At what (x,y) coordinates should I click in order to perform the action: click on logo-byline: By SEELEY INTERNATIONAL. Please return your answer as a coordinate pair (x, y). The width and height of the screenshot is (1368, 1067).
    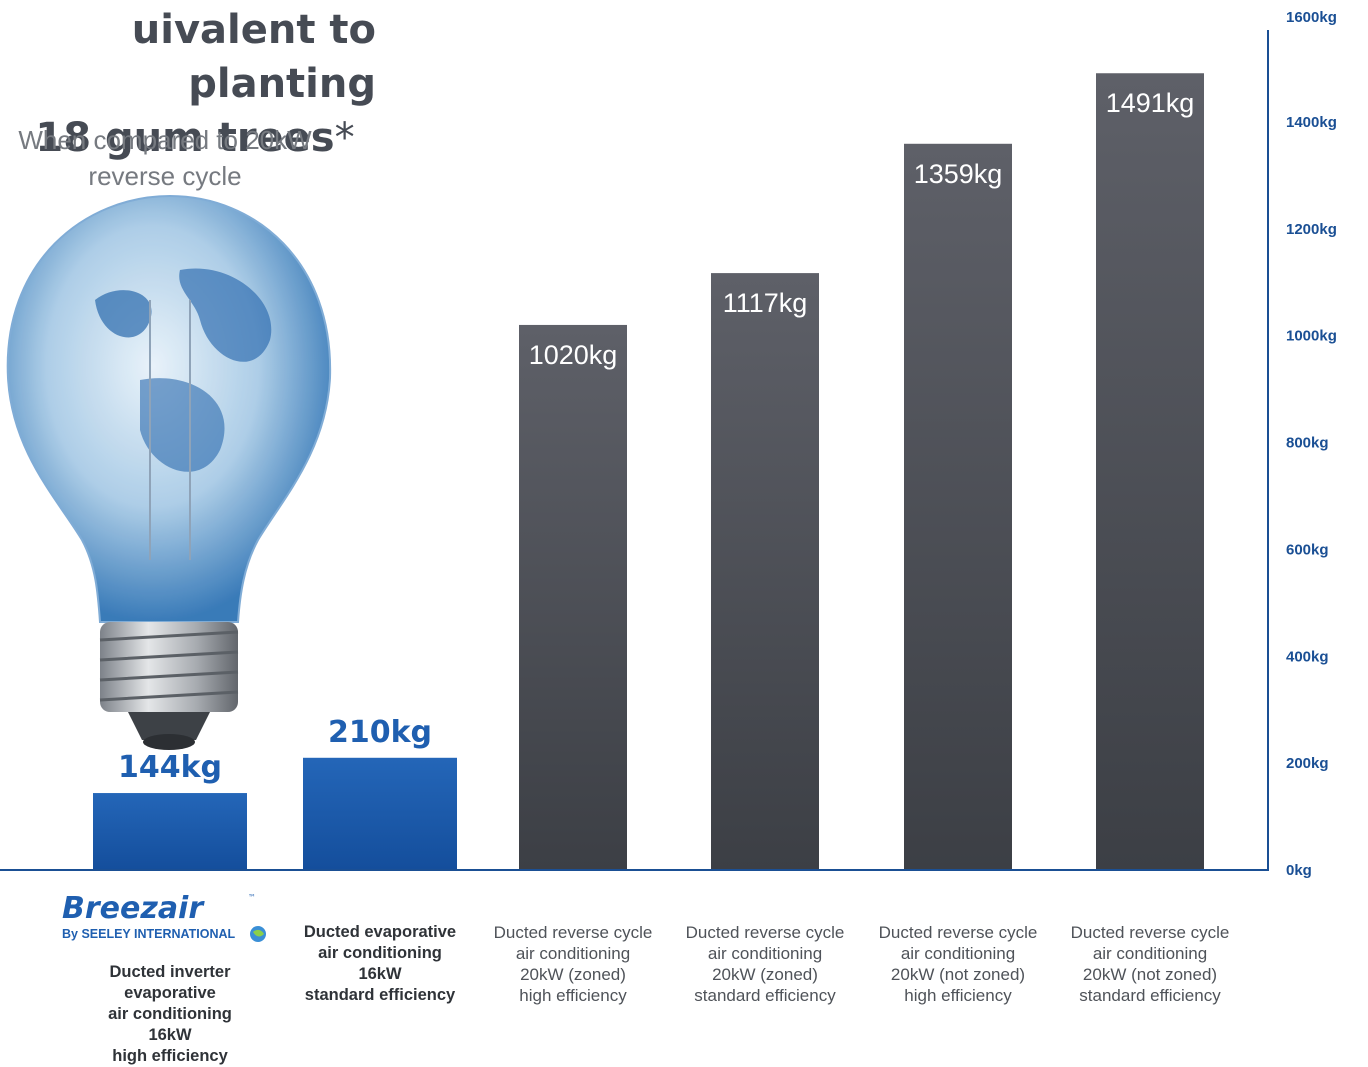
    Looking at the image, I should click on (149, 934).